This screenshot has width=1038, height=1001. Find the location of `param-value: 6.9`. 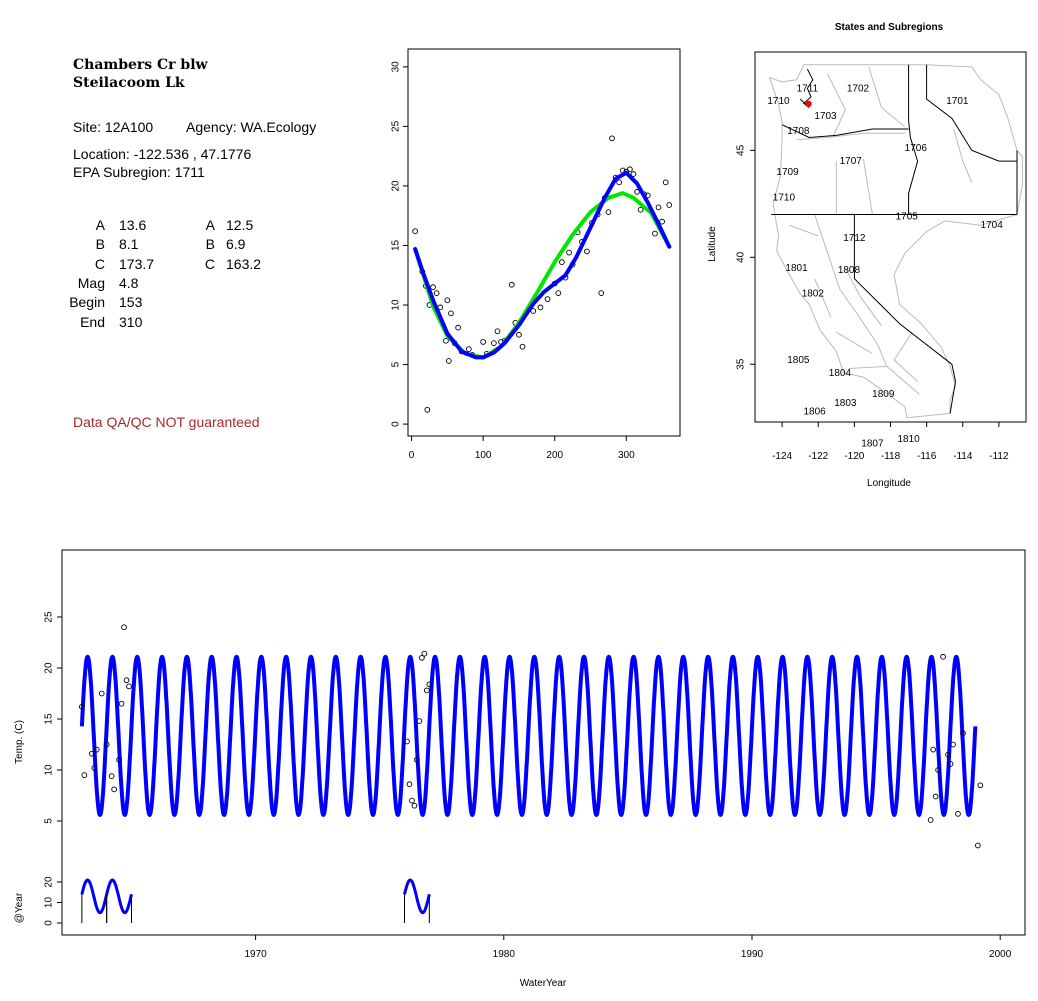

param-value: 6.9 is located at coordinates (236, 244).